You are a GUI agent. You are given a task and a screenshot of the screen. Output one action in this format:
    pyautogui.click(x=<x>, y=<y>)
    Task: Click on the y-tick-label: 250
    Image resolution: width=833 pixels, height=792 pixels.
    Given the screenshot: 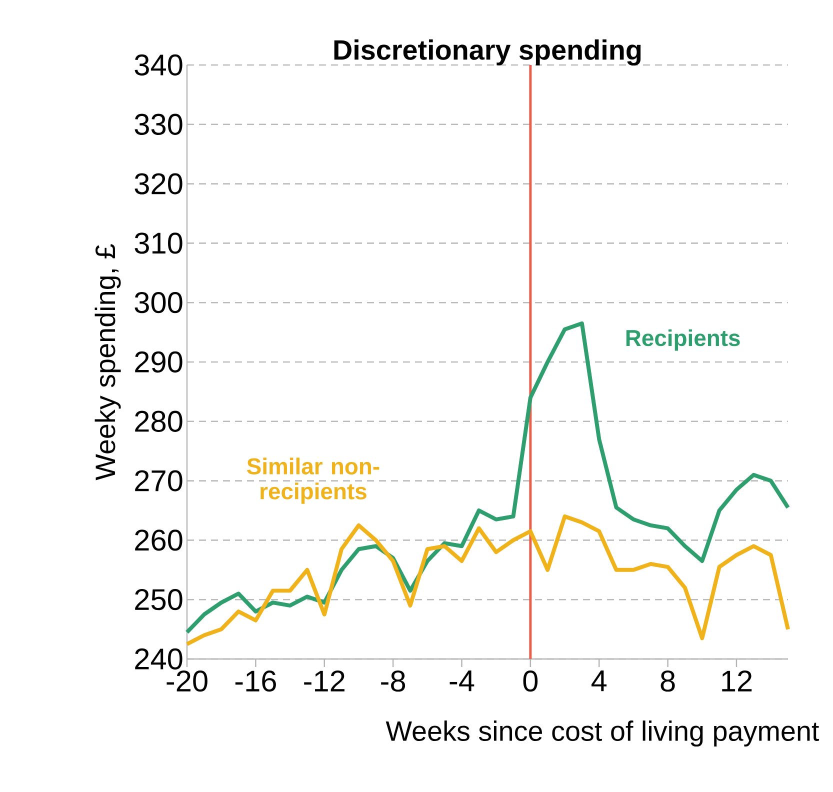 What is the action you would take?
    pyautogui.click(x=158, y=599)
    